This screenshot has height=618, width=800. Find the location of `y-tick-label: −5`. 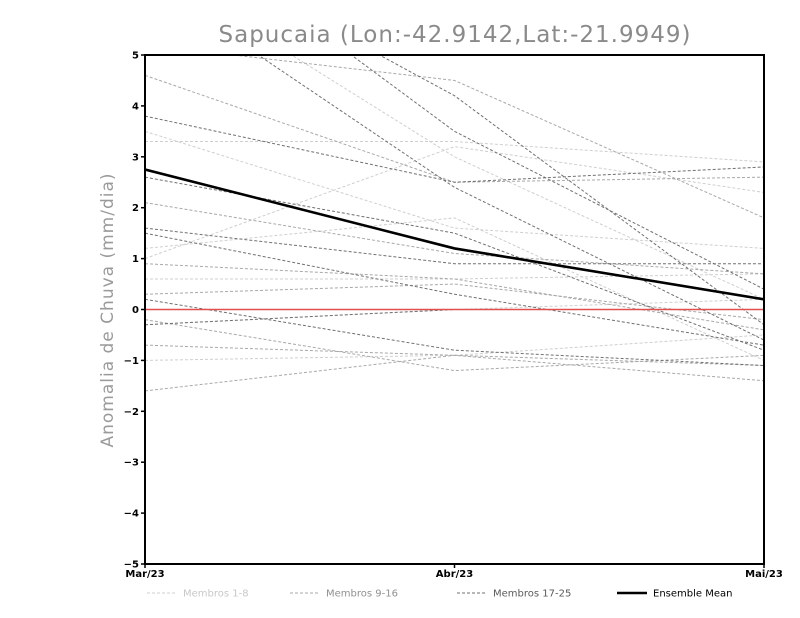

y-tick-label: −5 is located at coordinates (131, 565).